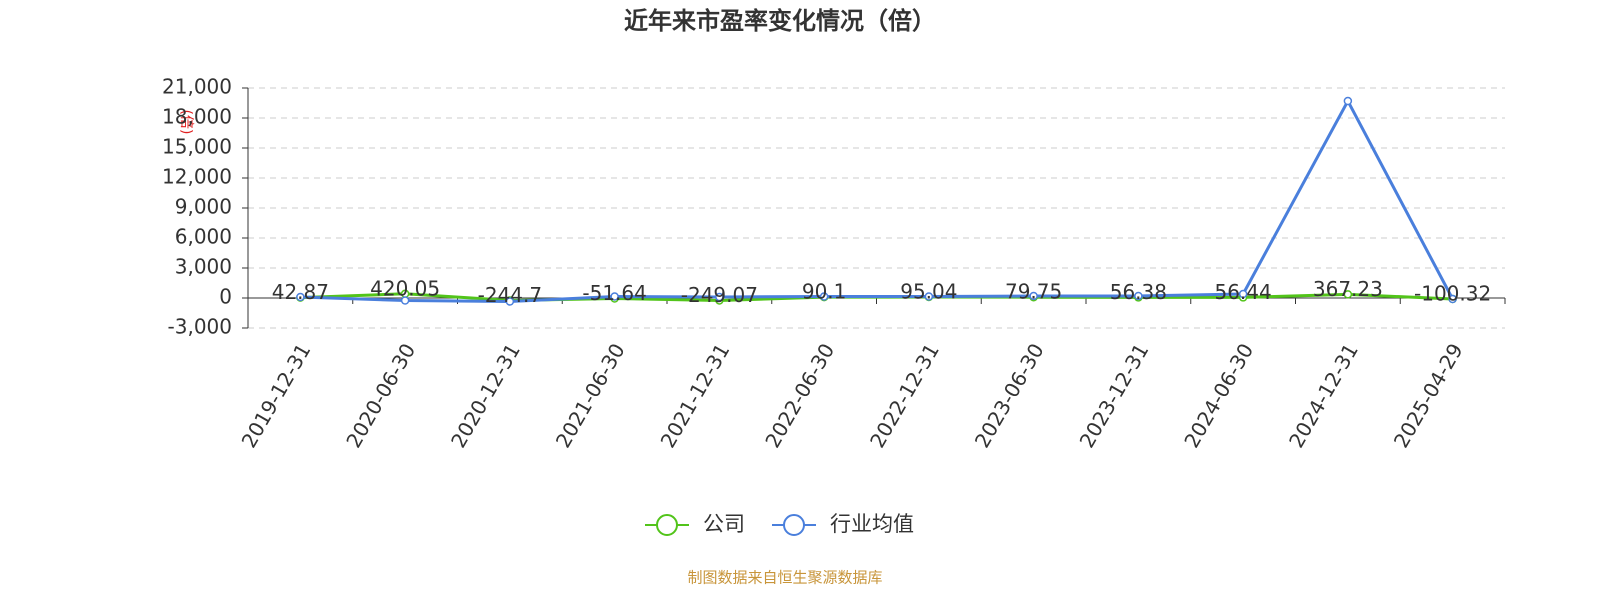 The image size is (1600, 604). I want to click on x-tick-label: 2024-12-31, so click(1323, 395).